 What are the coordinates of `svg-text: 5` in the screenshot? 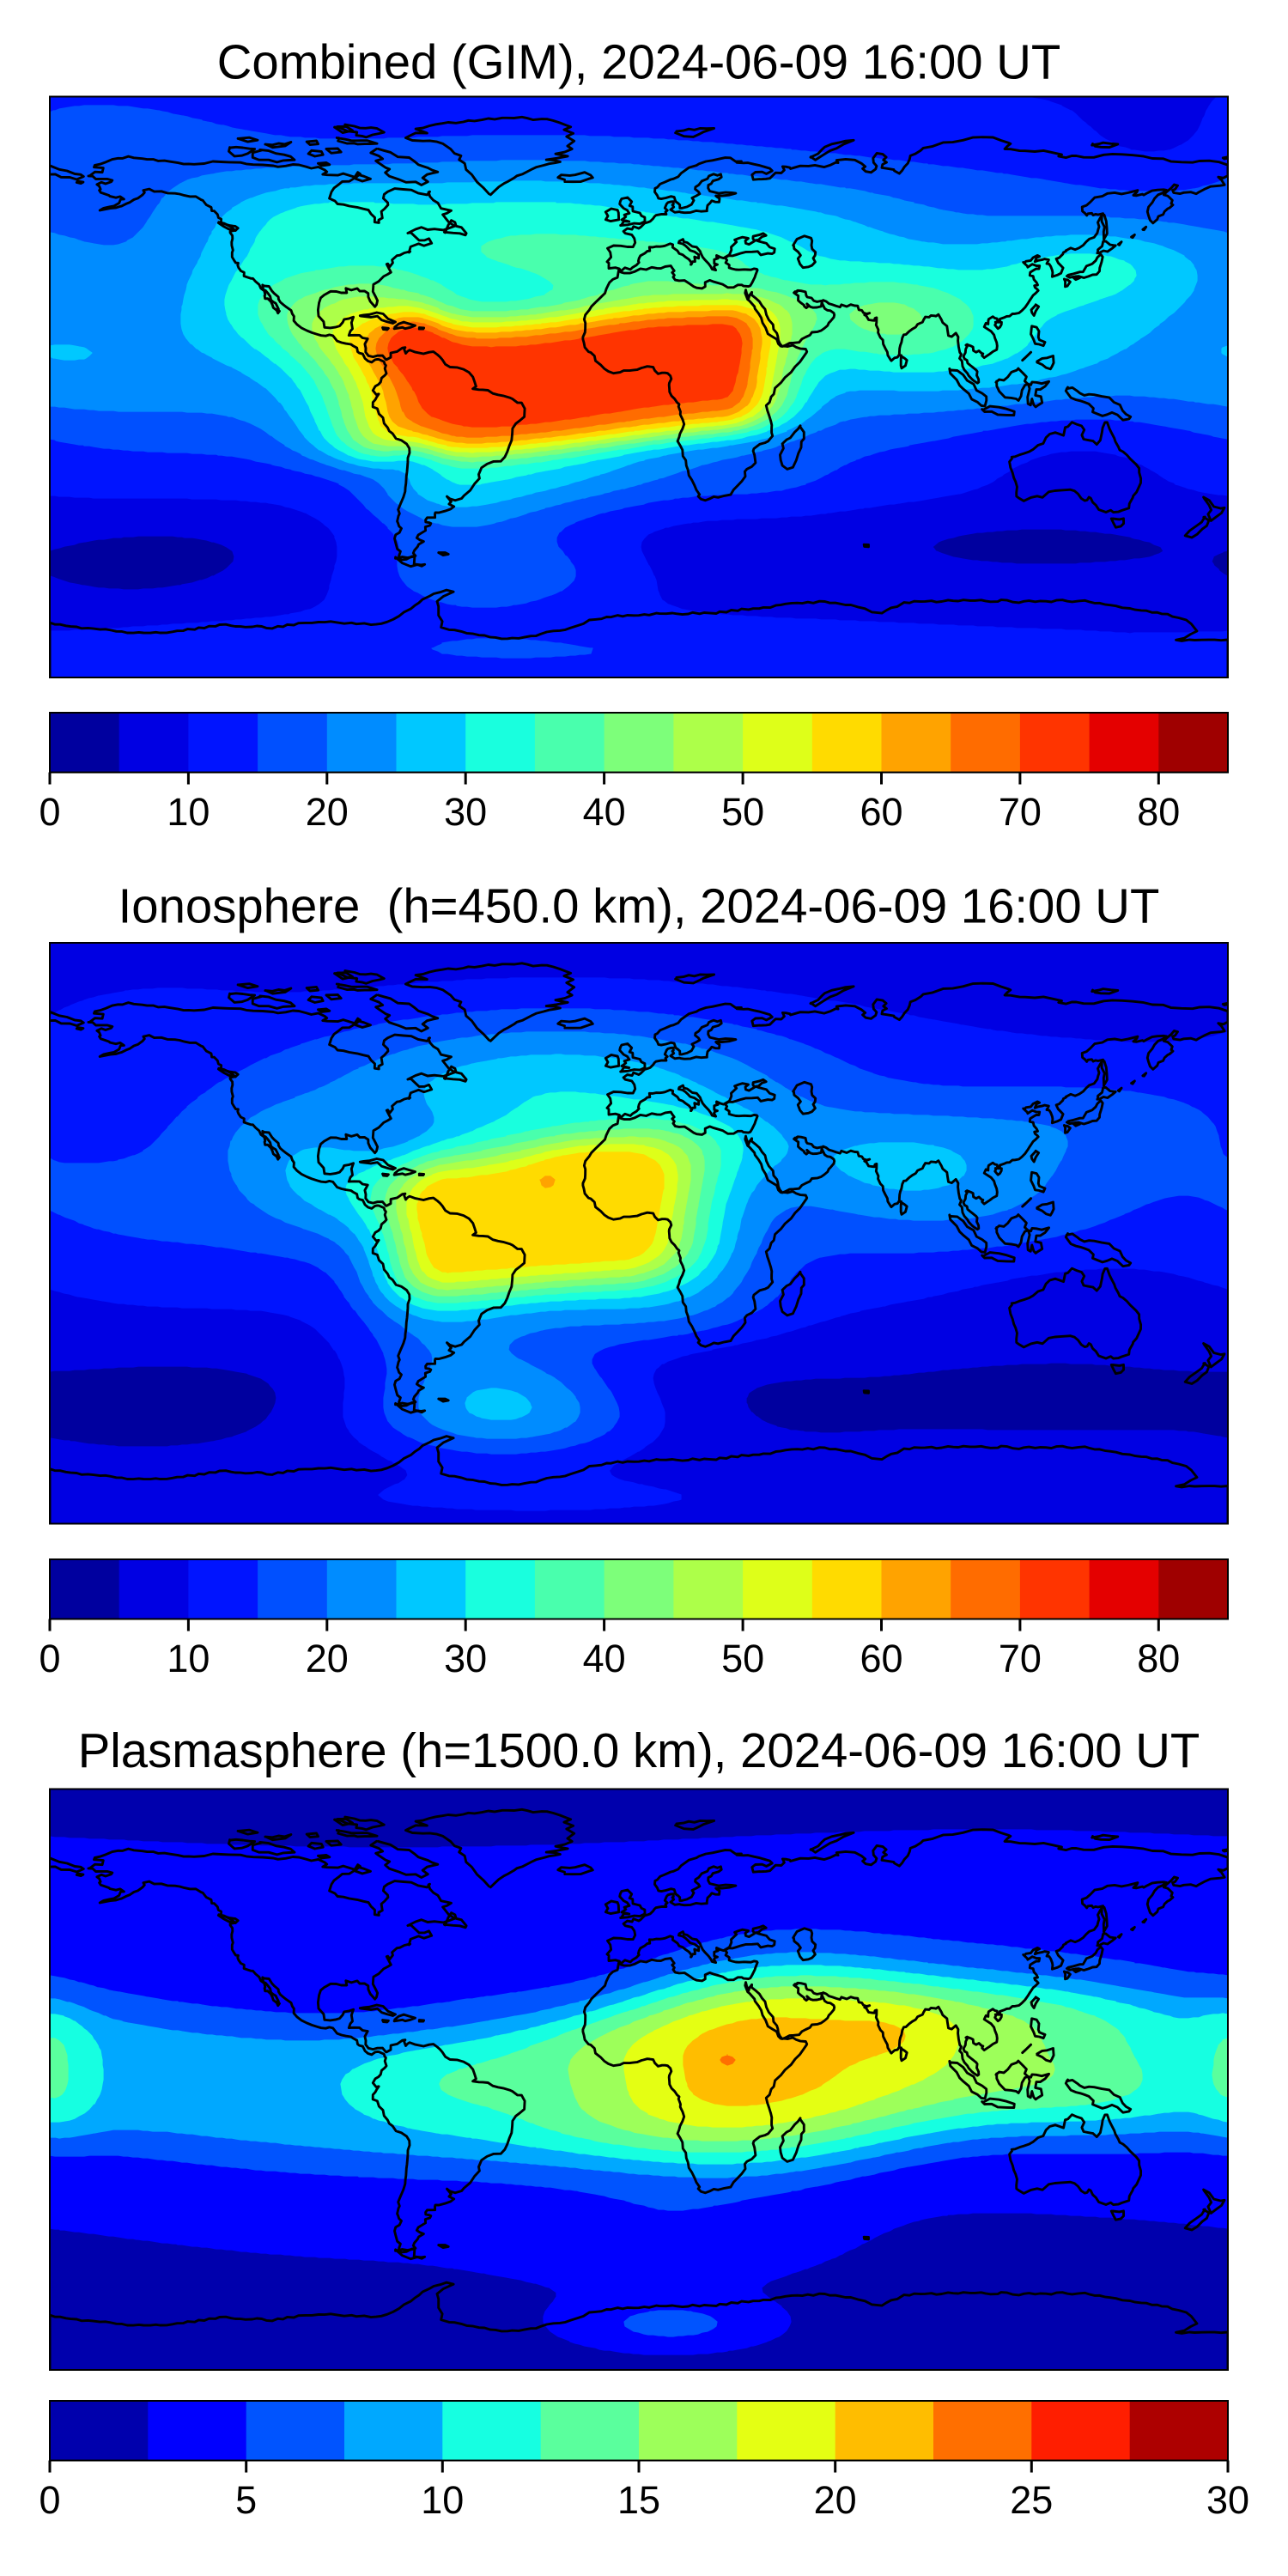 It's located at (246, 2500).